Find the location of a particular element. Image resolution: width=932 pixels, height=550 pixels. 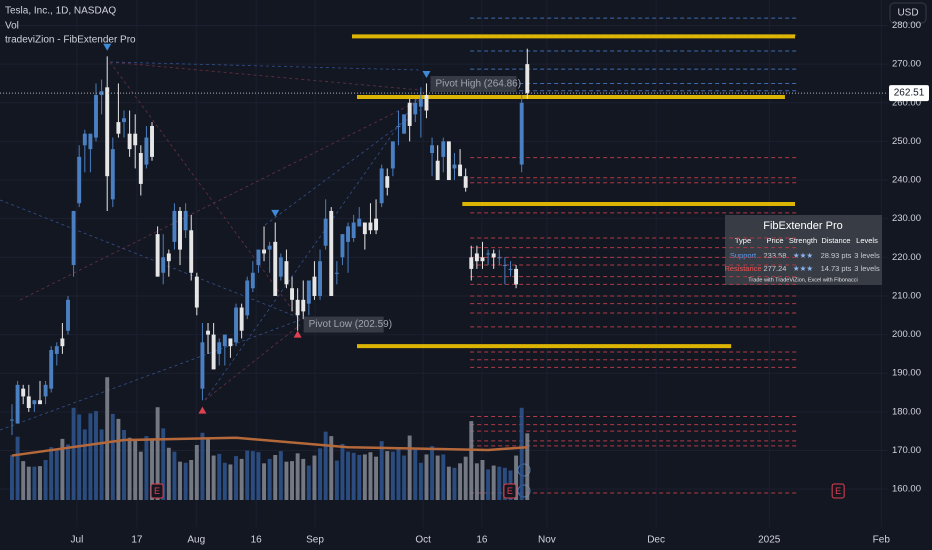

table-title: FibExtender Pro is located at coordinates (802, 226).